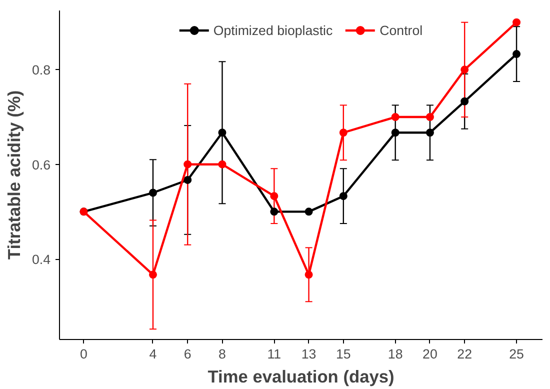  What do you see at coordinates (188, 354) in the screenshot?
I see `x-tick-label: 6` at bounding box center [188, 354].